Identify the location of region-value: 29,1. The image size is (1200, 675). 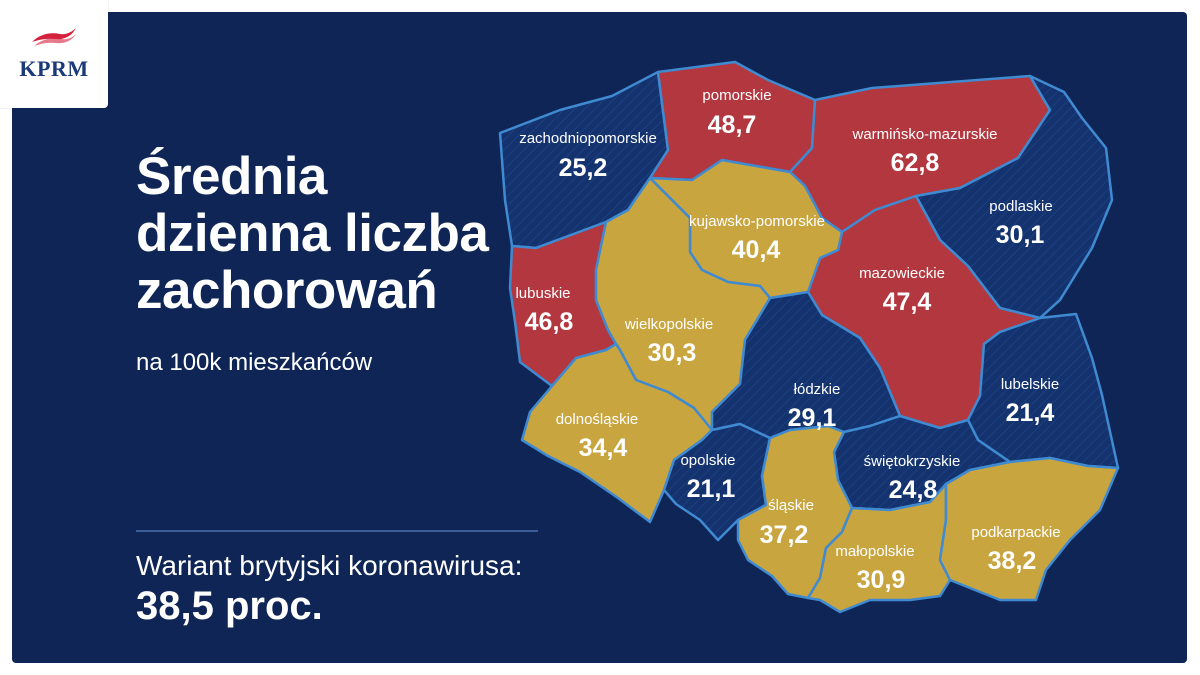
(812, 418).